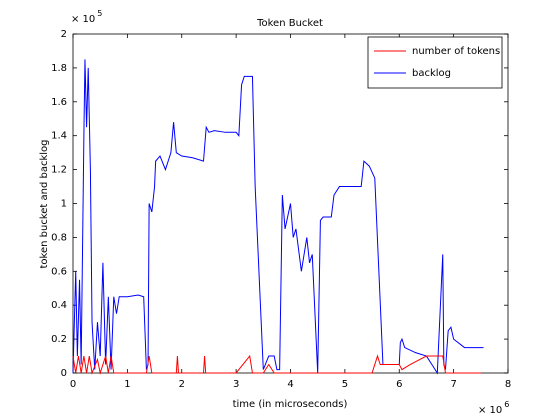  Describe the element at coordinates (59, 102) in the screenshot. I see `y-tick-label: 1.6` at that location.